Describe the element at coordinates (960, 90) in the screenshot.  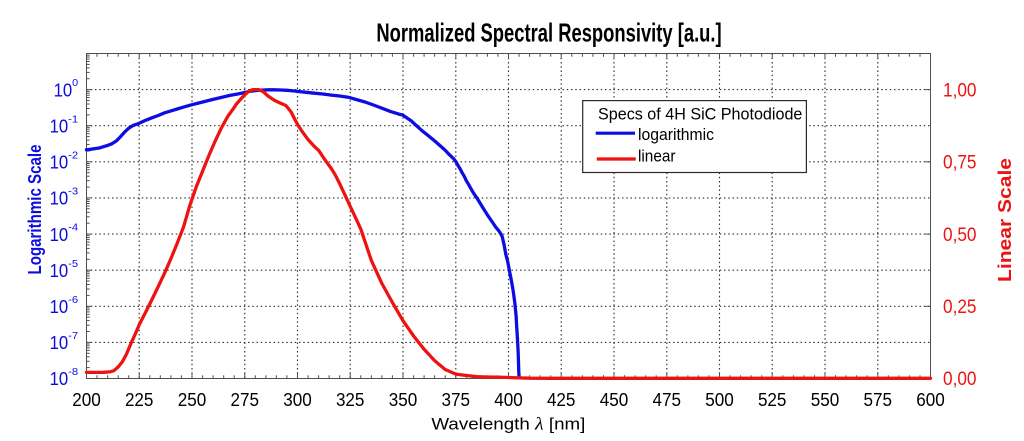
I see `svg-text: 1,00` at that location.